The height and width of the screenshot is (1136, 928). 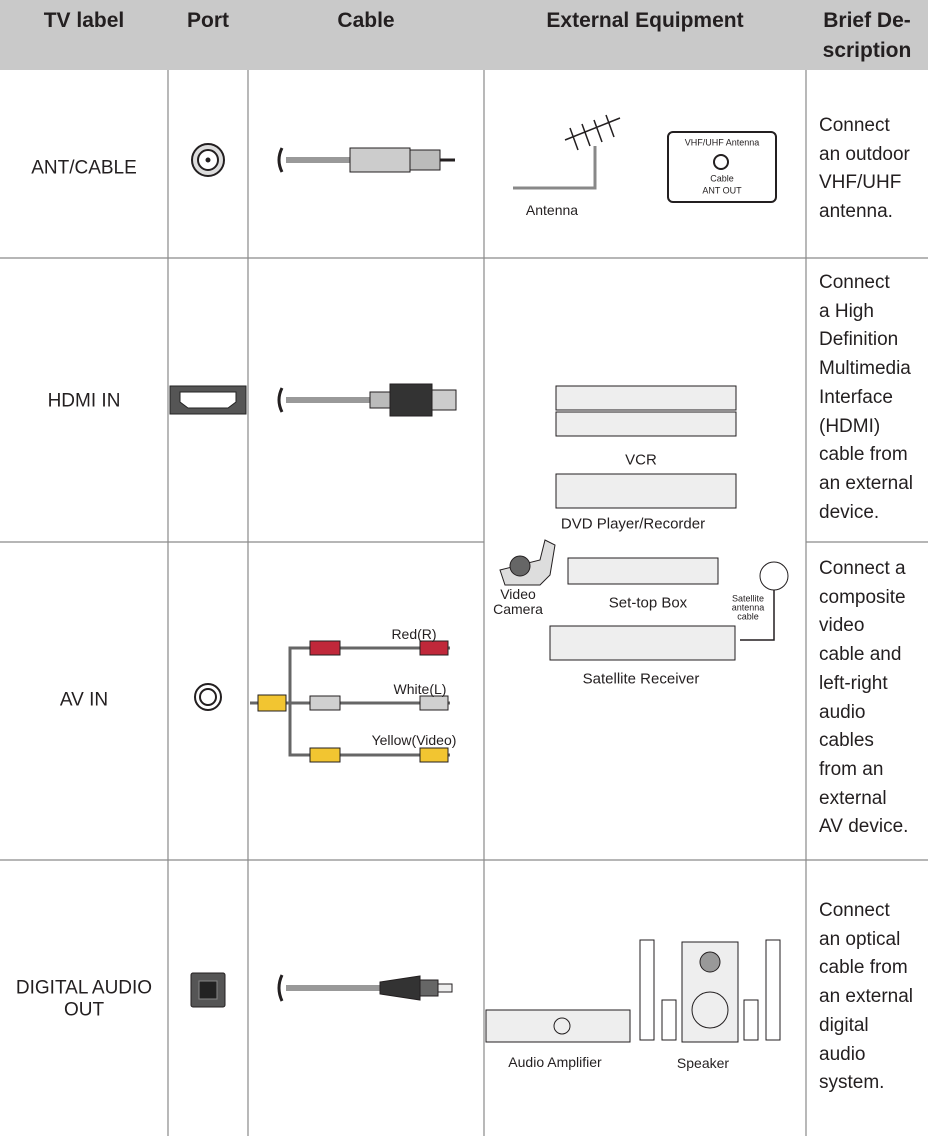 What do you see at coordinates (856, 397) in the screenshot?
I see `description-line: Interface` at bounding box center [856, 397].